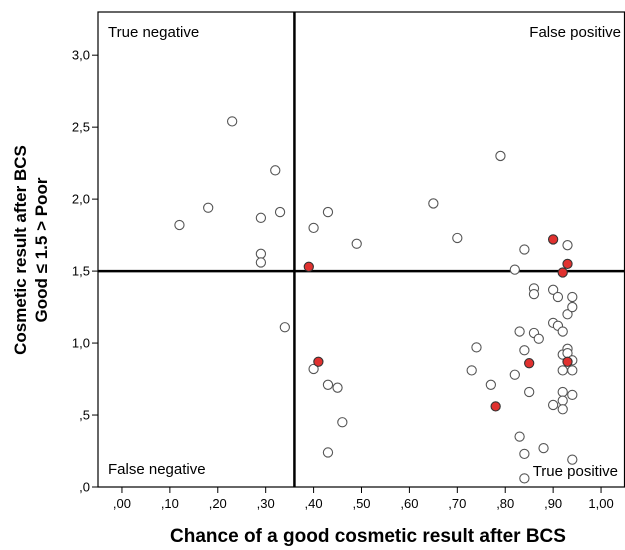  I want to click on x-tick-label: ,40, so click(314, 503).